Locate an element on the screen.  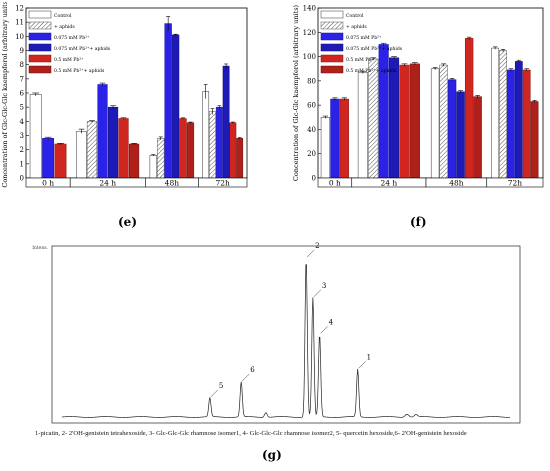
y-tick-label: 12 is located at coordinates (19, 9).